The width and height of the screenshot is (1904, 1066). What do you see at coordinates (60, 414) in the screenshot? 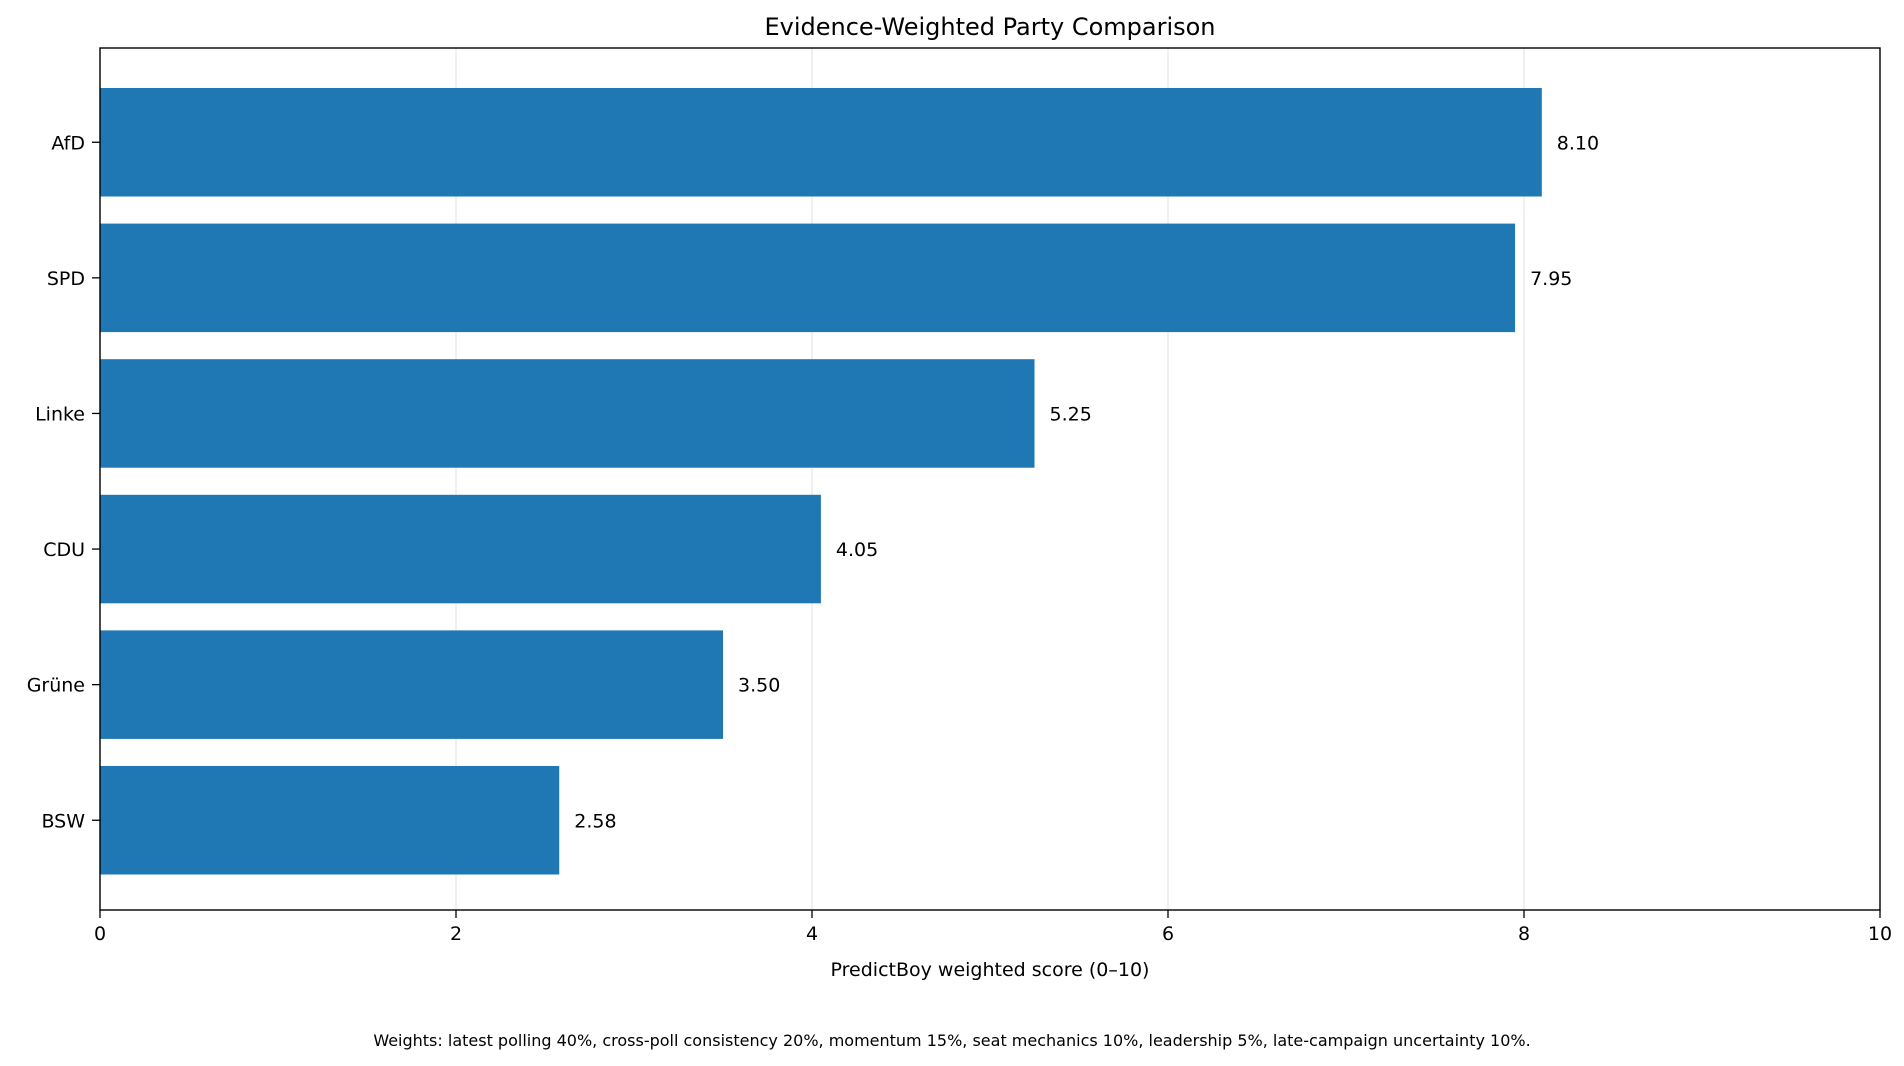
I see `y-tick-label: Linke` at bounding box center [60, 414].